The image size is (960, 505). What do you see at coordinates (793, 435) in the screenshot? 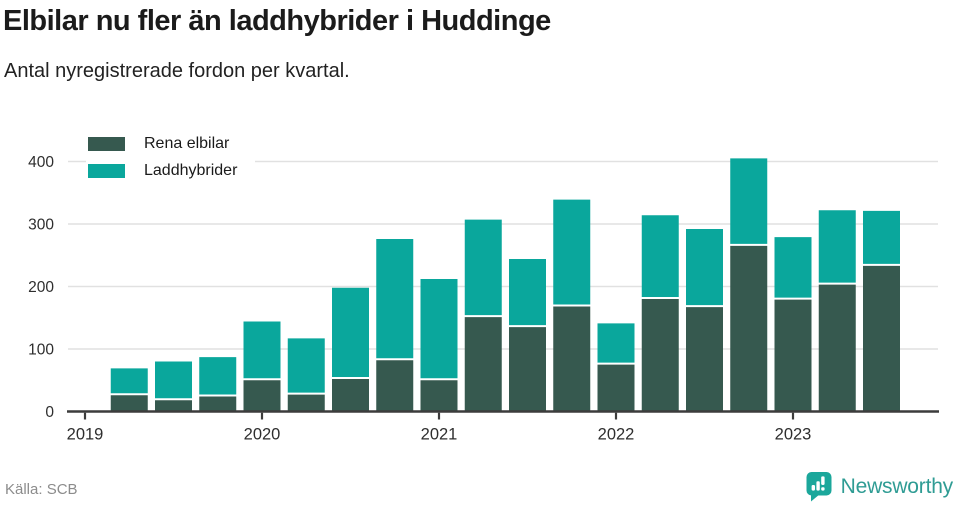
I see `x-tick-label-2023: 2023` at bounding box center [793, 435].